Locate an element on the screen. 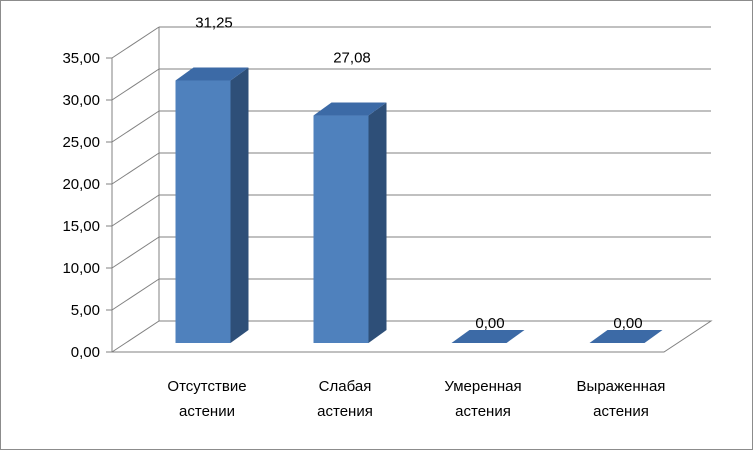  y-tick-label: 20,00 is located at coordinates (81, 184).